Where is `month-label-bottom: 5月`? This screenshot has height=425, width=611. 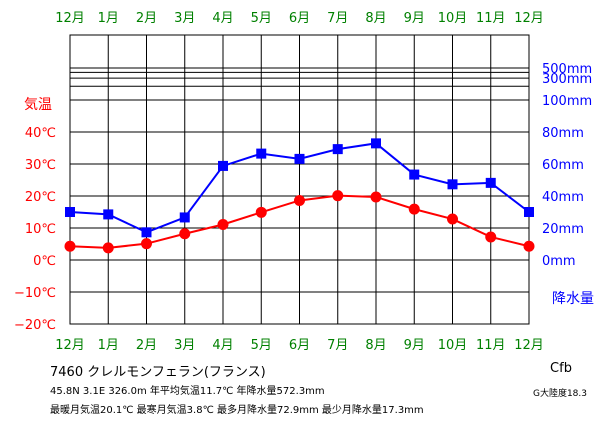
month-label-bottom: 5月 is located at coordinates (261, 345).